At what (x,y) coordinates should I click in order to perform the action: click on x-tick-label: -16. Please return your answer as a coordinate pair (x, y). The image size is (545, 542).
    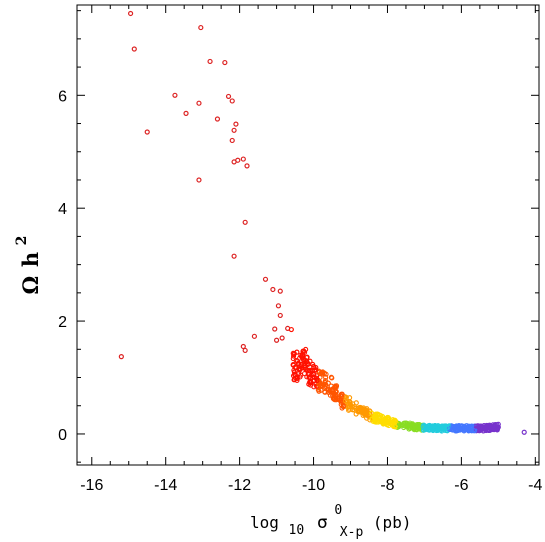
    Looking at the image, I should click on (91, 485).